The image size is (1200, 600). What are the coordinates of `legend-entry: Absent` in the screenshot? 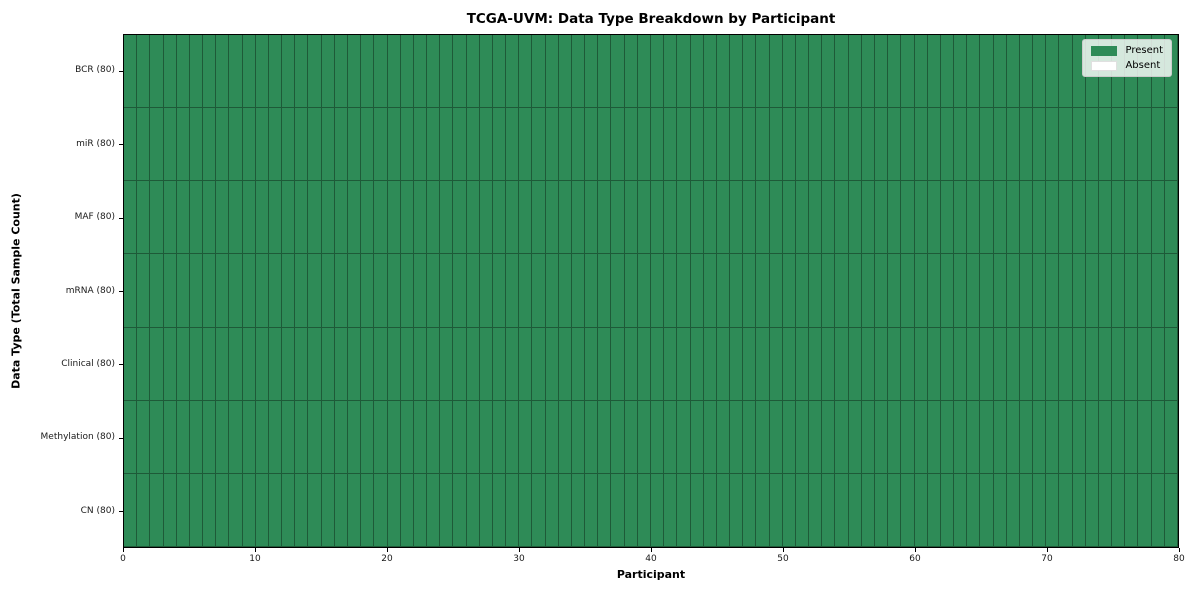 It's located at (1127, 65).